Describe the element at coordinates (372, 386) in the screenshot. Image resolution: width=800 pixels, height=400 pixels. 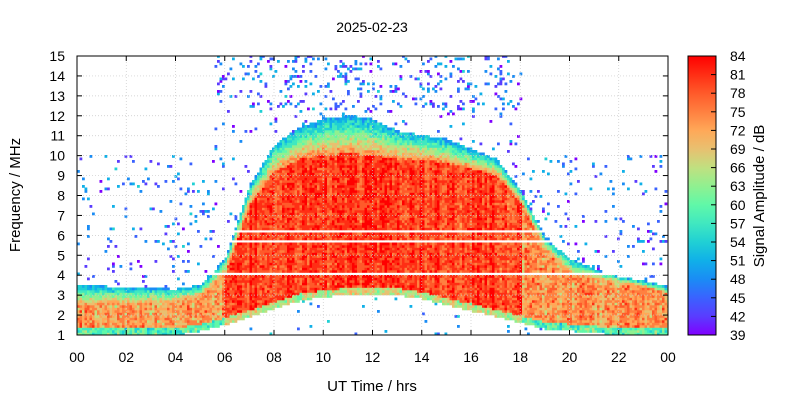
I see `x-axis-label: UT Time / hrs` at that location.